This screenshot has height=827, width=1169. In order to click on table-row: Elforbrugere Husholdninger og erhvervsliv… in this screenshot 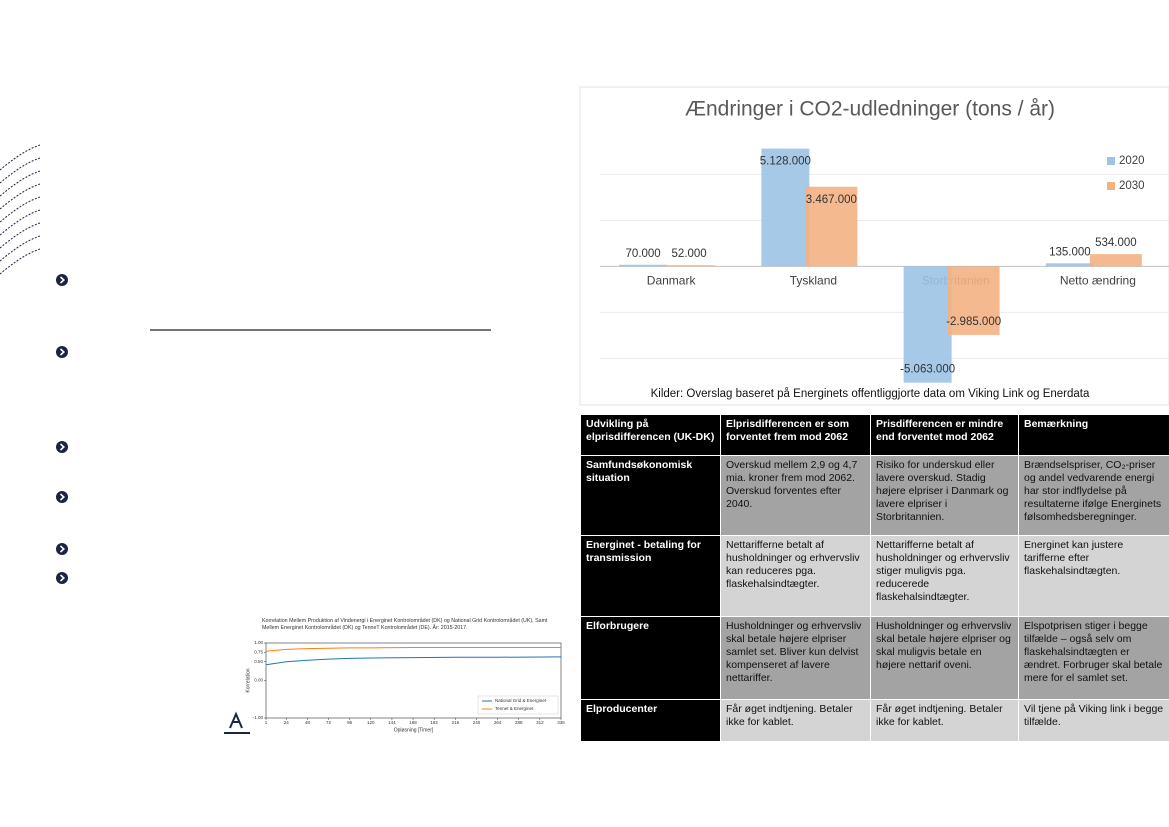, I will do `click(874, 658)`.